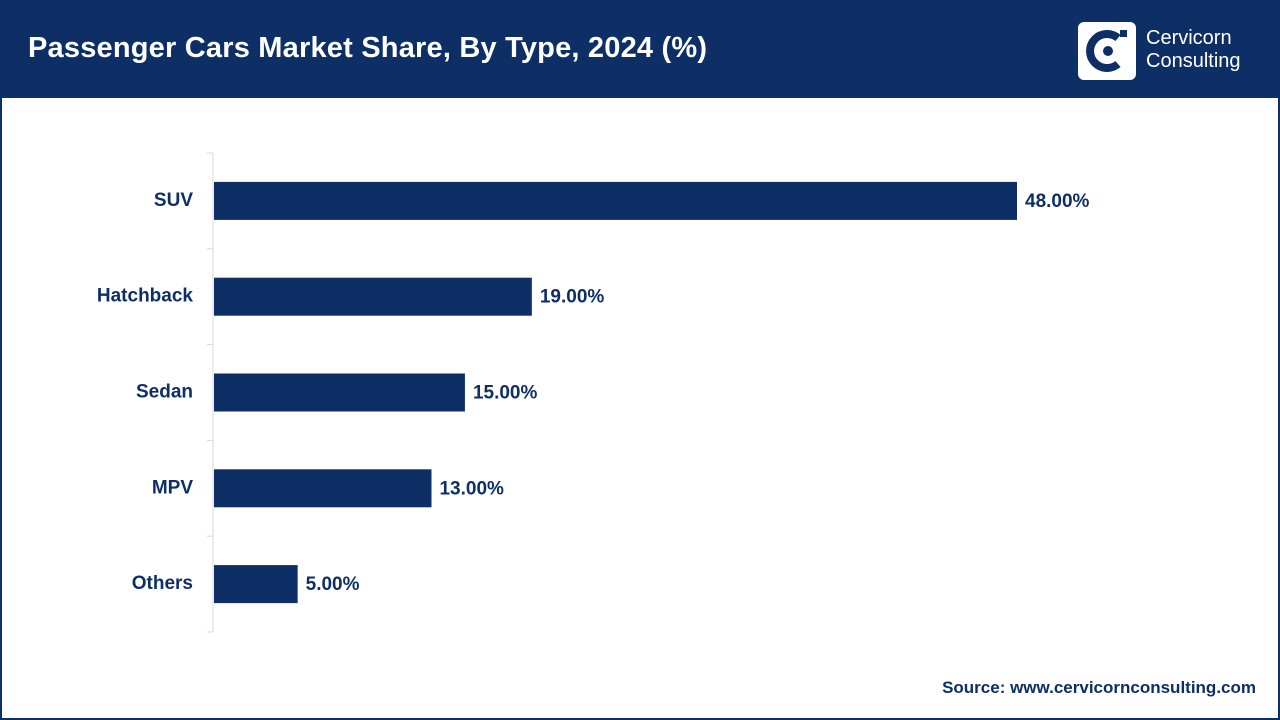 The height and width of the screenshot is (720, 1280). What do you see at coordinates (173, 487) in the screenshot?
I see `category-label: MPV` at bounding box center [173, 487].